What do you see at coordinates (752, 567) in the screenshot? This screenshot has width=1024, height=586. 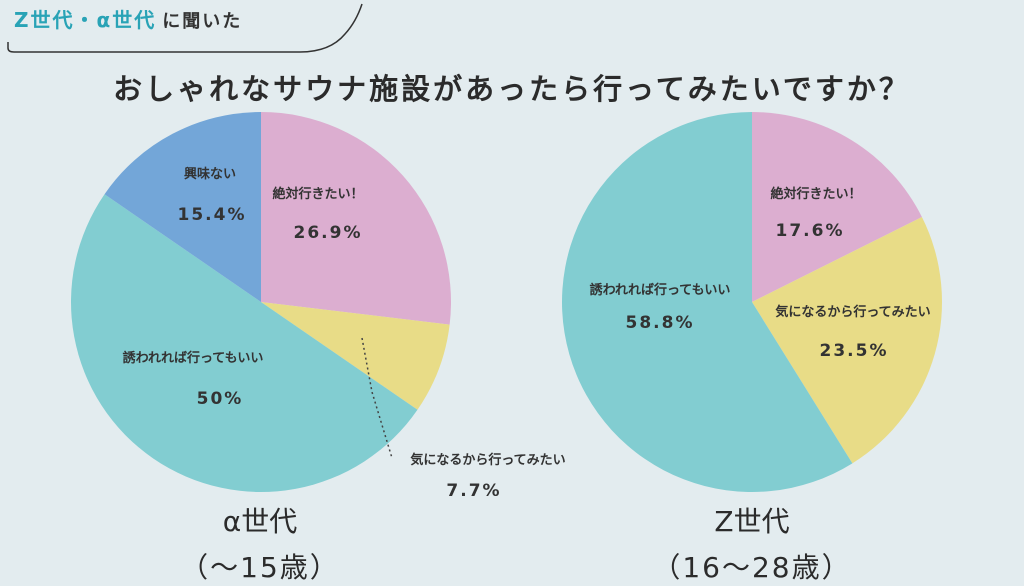 I see `chart-caption-z-sub: （16〜28歳）` at bounding box center [752, 567].